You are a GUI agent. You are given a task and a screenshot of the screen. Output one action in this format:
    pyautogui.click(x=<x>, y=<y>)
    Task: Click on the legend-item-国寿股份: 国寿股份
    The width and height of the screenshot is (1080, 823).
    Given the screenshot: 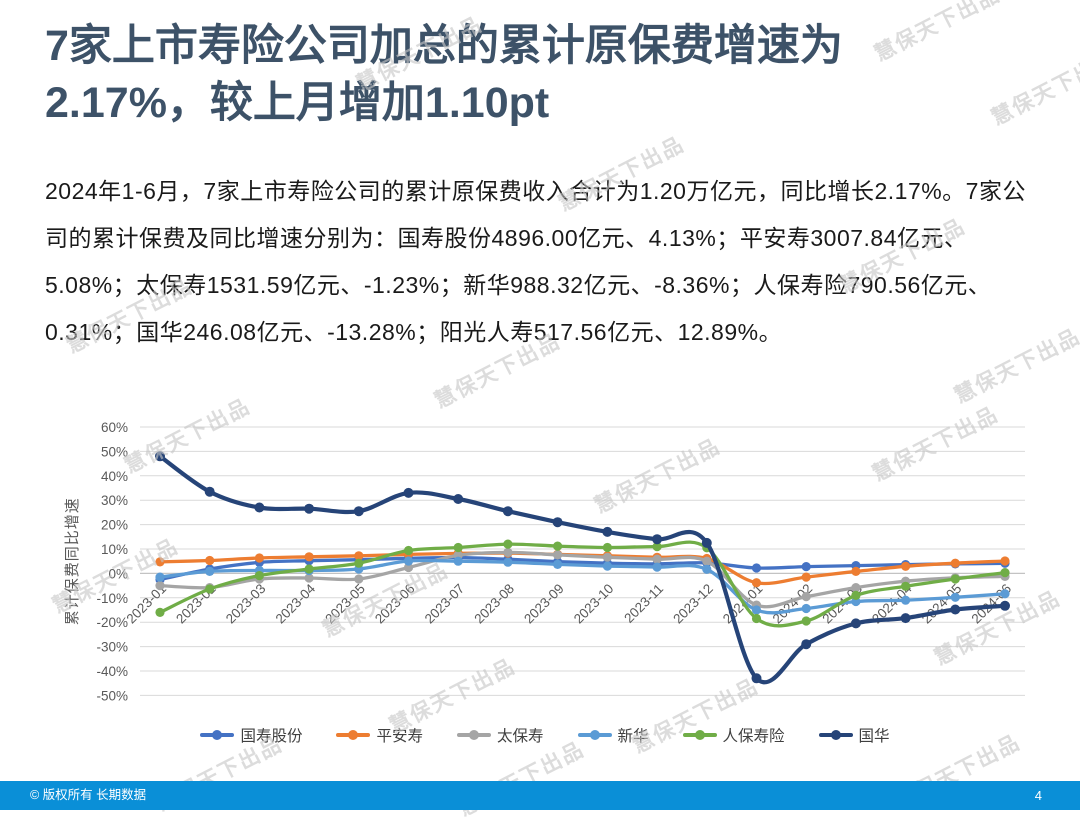 What is the action you would take?
    pyautogui.click(x=251, y=735)
    